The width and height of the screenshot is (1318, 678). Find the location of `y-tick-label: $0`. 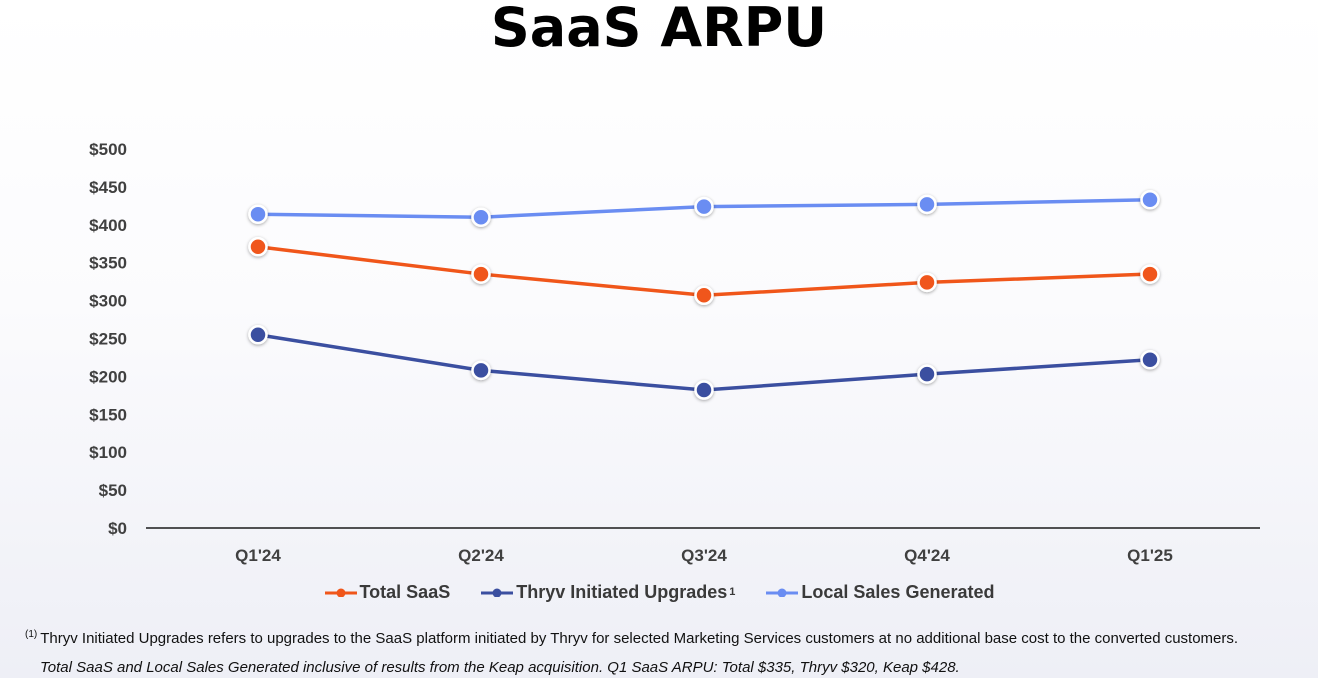

y-tick-label: $0 is located at coordinates (117, 528).